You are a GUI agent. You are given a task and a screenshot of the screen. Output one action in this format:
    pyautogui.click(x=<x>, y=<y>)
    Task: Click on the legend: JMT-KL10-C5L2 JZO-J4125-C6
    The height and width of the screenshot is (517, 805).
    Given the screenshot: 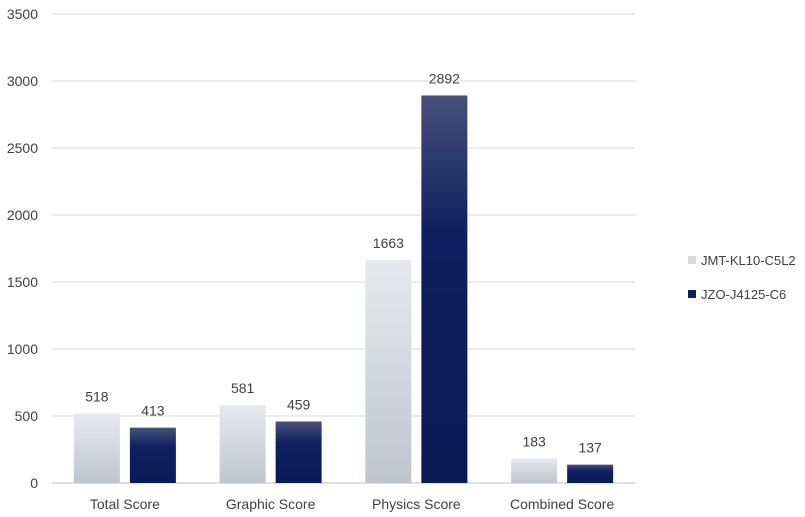 What is the action you would take?
    pyautogui.click(x=742, y=284)
    